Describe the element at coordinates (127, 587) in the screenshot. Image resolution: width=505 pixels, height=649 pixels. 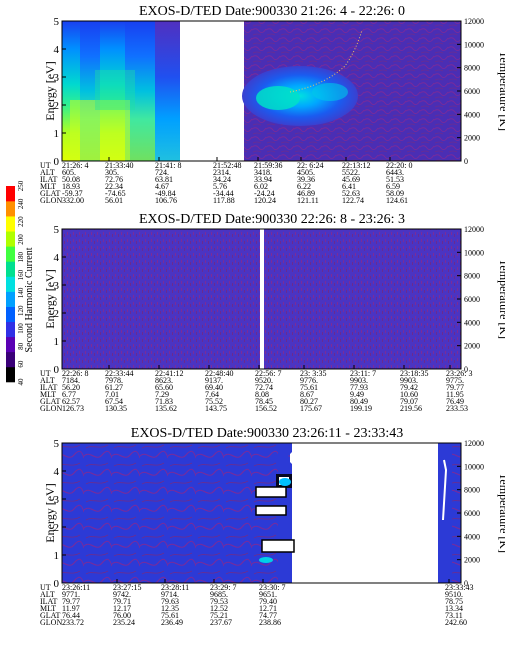
I see `table-cell: 23:27:15` at that location.